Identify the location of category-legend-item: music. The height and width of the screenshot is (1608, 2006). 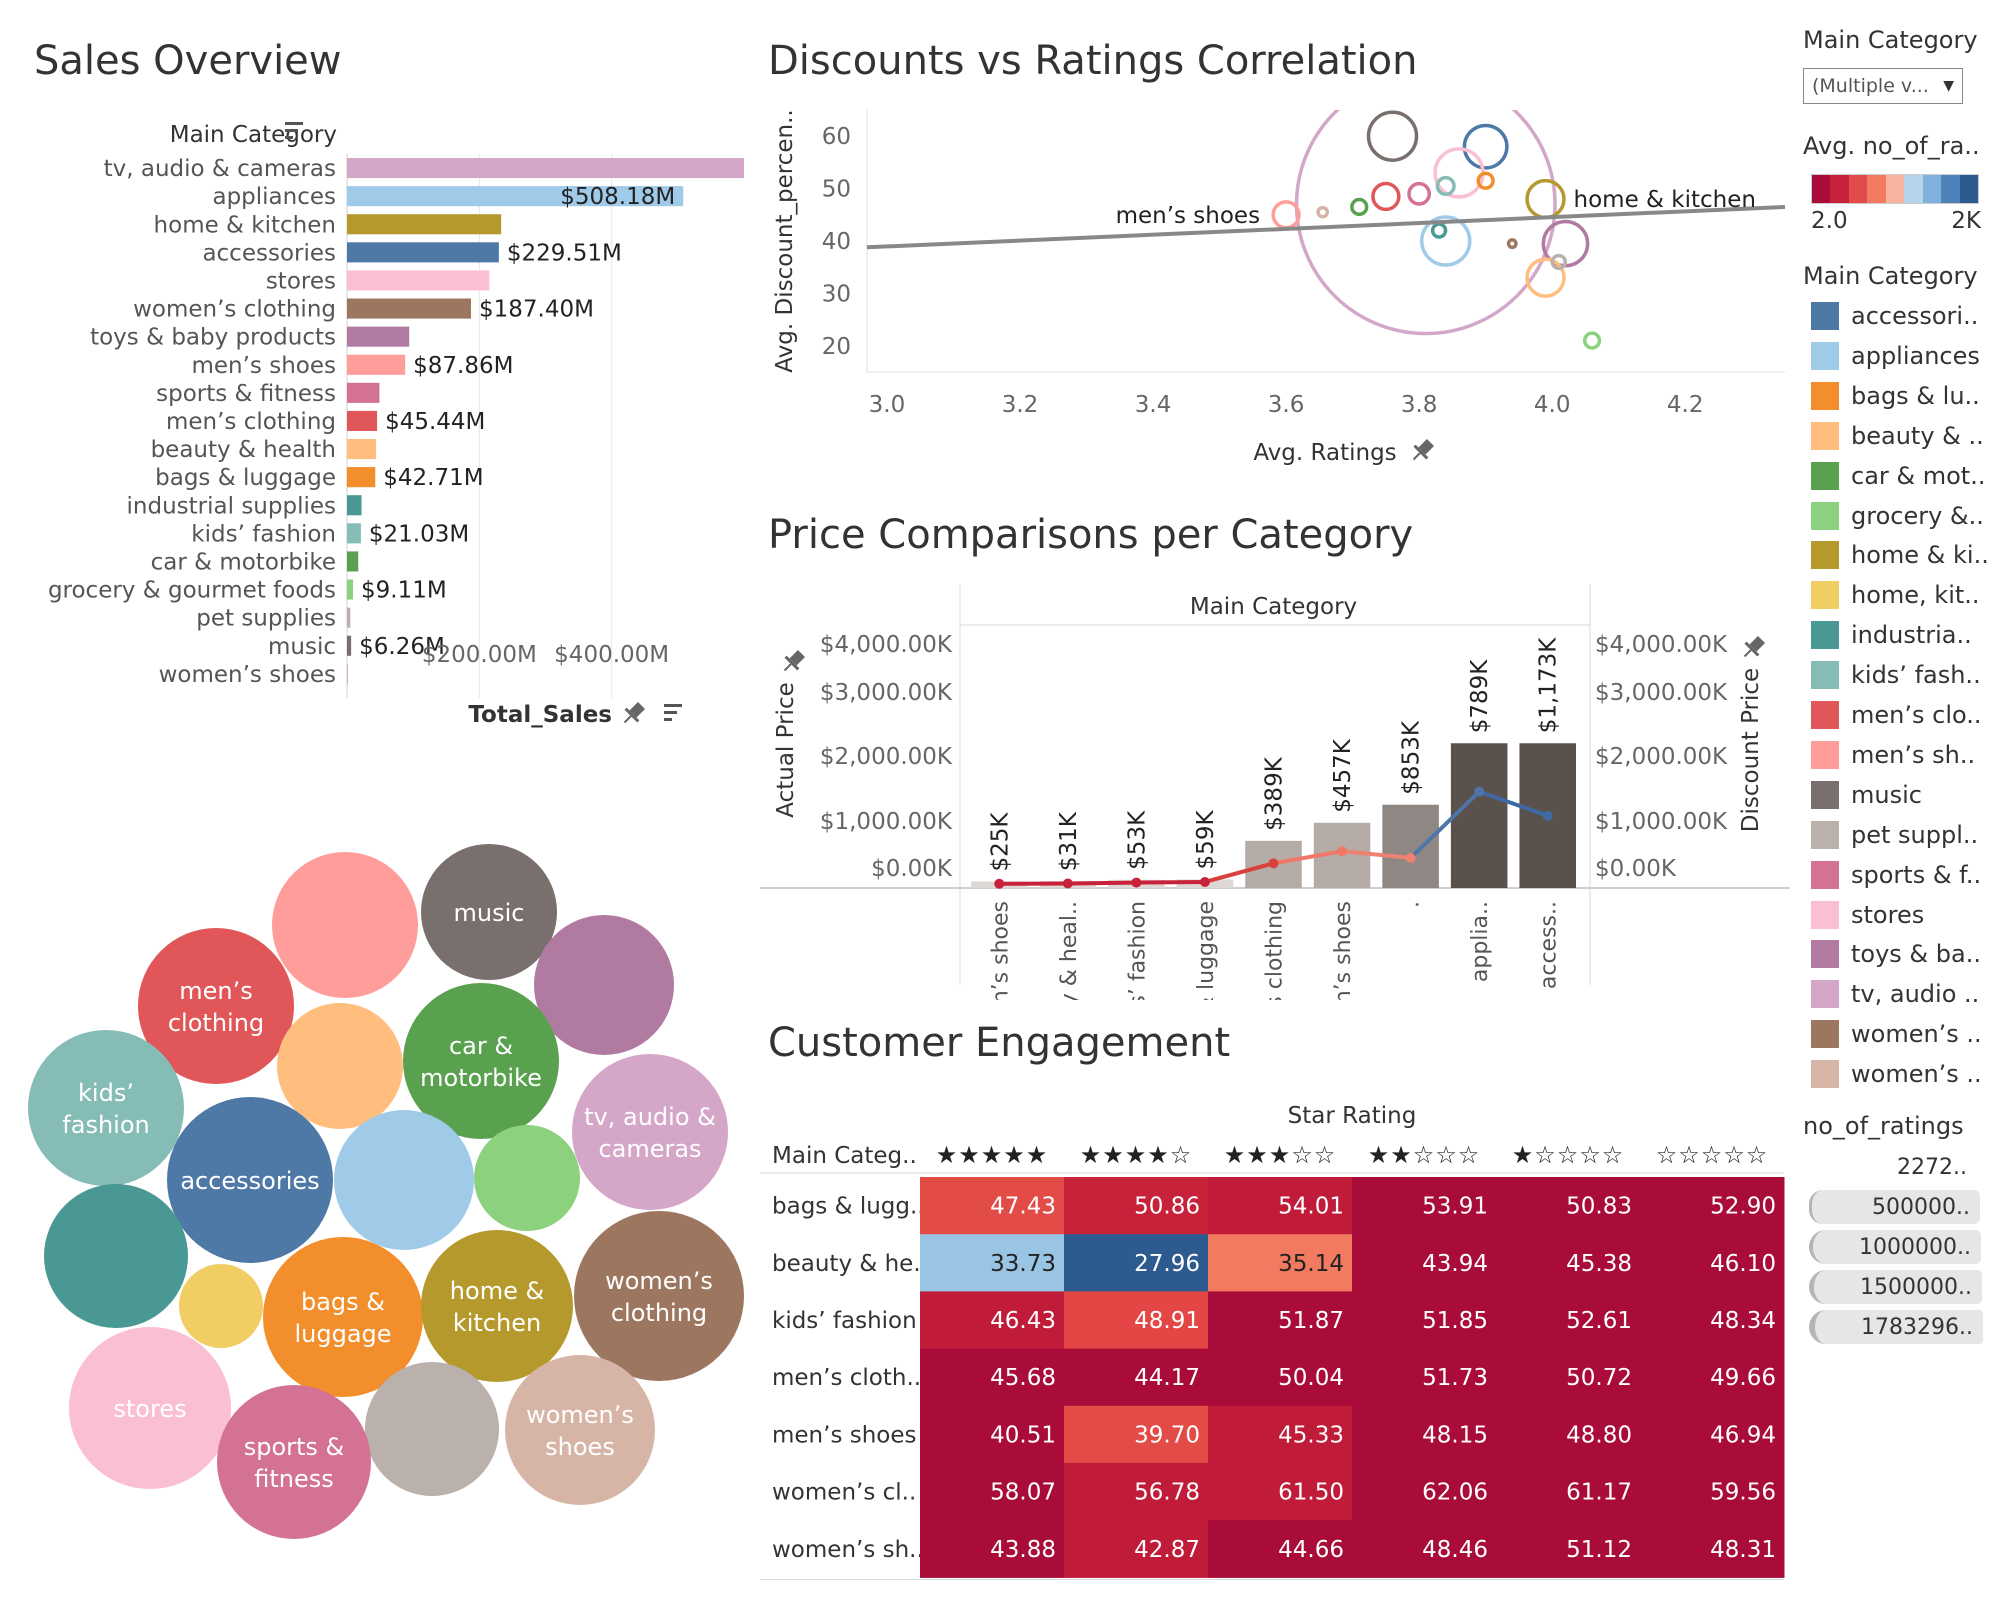
(1866, 795).